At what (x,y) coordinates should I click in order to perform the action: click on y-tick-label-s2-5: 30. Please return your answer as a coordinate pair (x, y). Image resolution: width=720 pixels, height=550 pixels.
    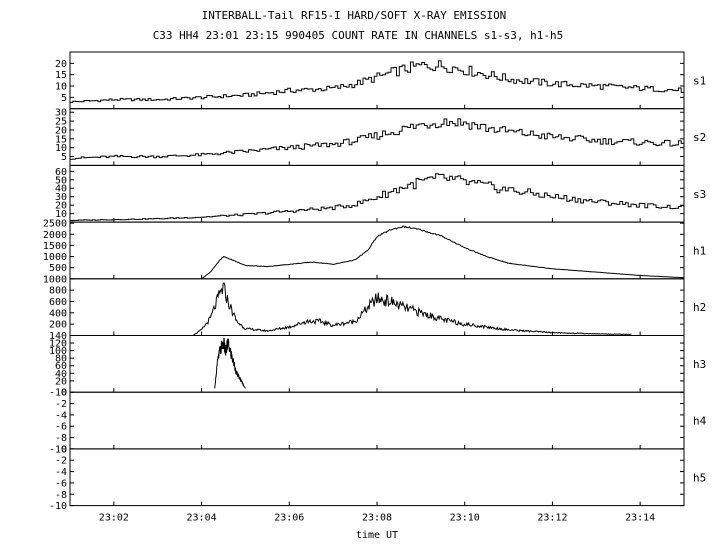
    Looking at the image, I should click on (61, 113).